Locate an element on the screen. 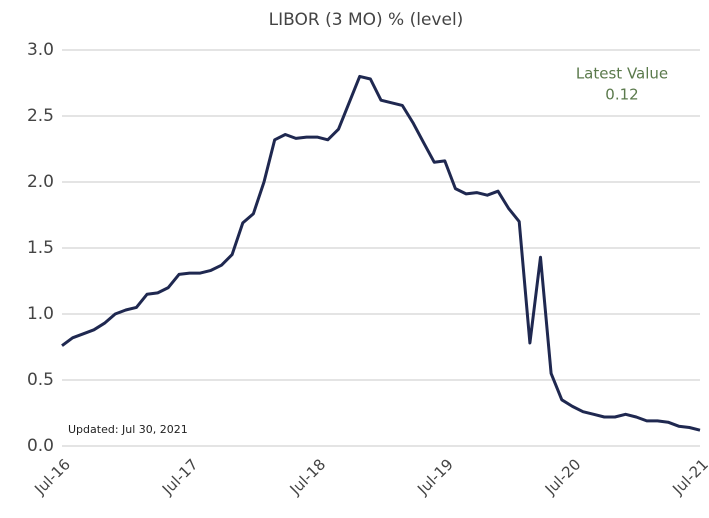 The width and height of the screenshot is (709, 518). latest-value: 0.12 is located at coordinates (621, 95).